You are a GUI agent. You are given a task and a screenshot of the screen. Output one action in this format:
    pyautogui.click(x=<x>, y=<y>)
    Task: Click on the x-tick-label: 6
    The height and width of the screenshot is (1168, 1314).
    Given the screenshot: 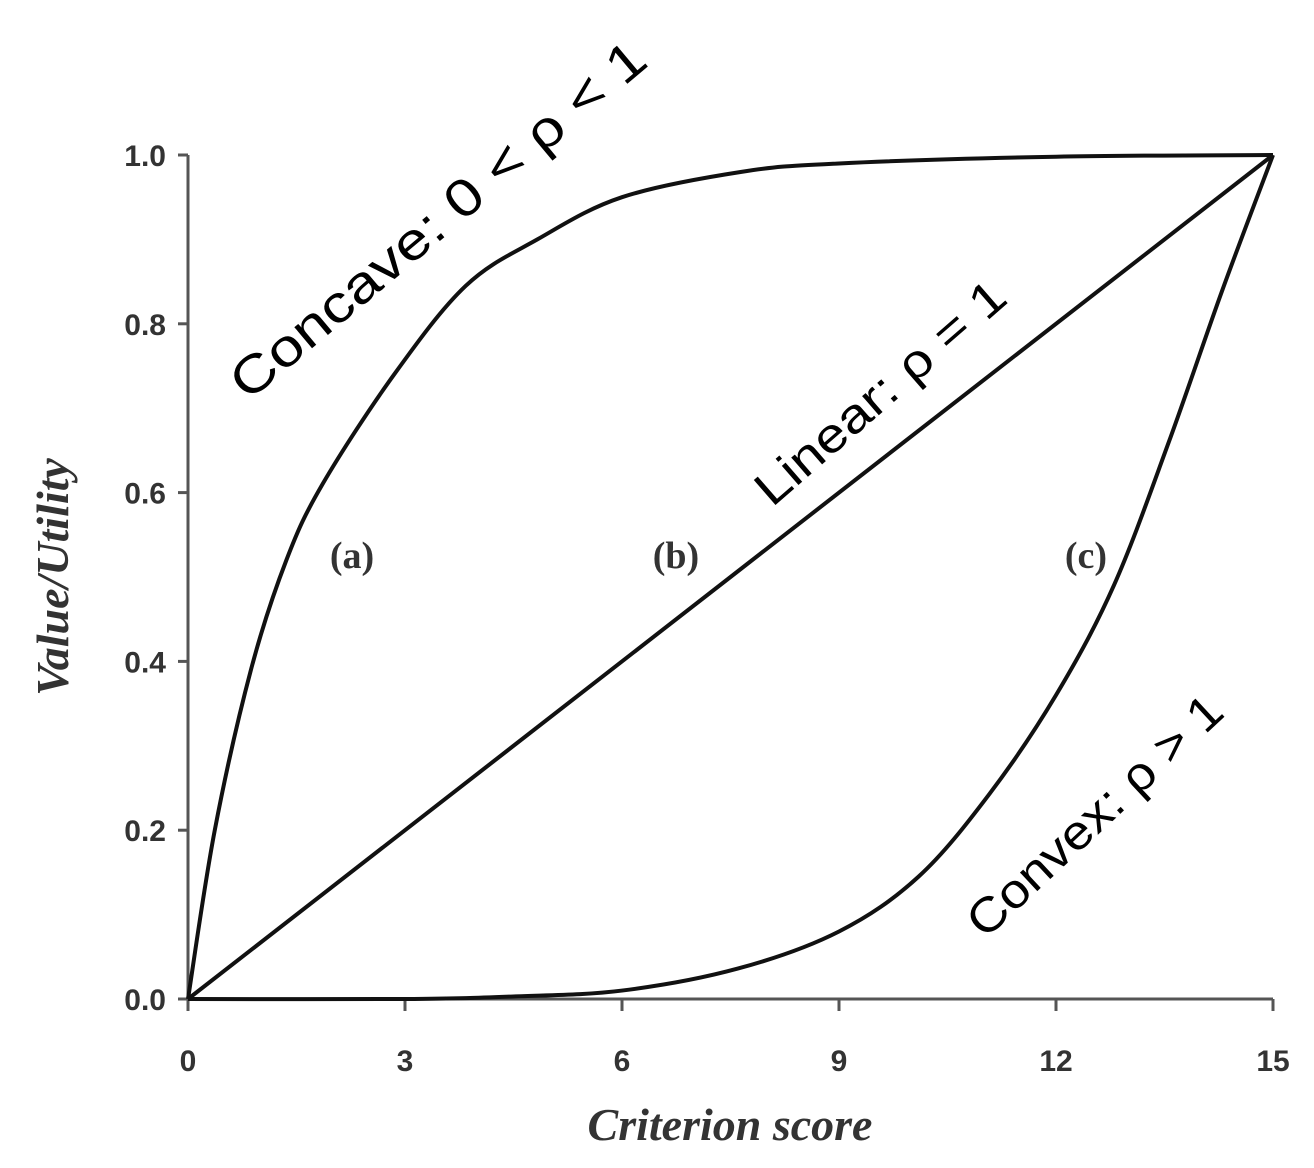 What is the action you would take?
    pyautogui.click(x=622, y=1061)
    